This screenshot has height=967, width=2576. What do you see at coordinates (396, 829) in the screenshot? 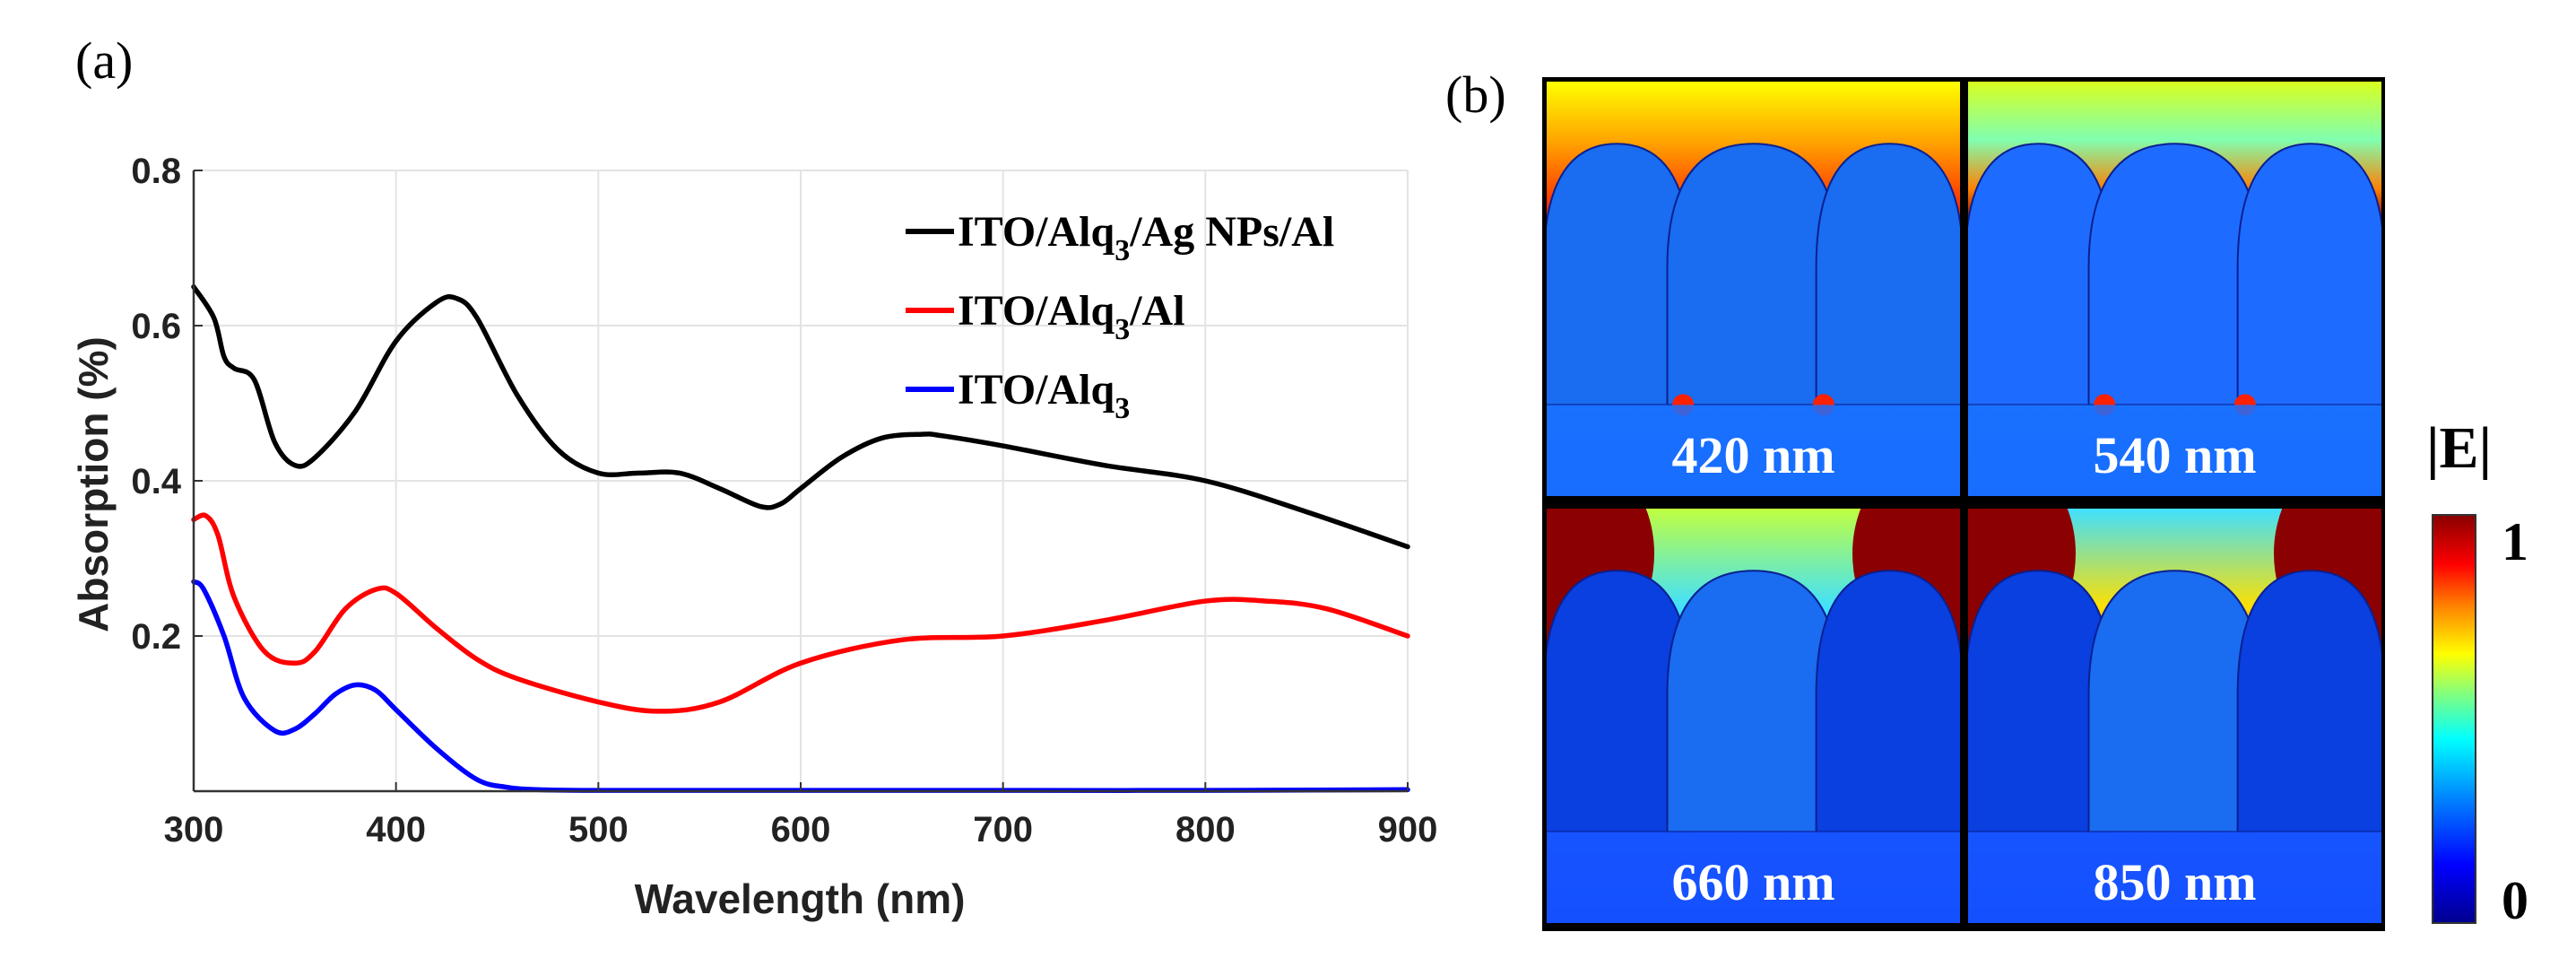
I see `x-tick-label: 400` at bounding box center [396, 829].